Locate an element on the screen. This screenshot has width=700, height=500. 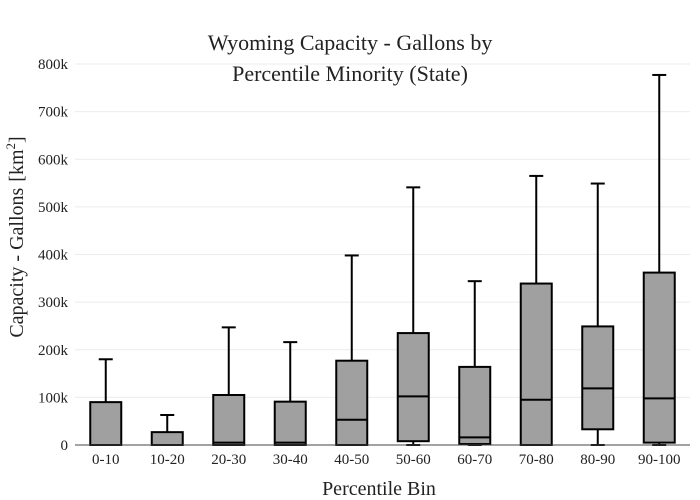
y-tick-label: 400k is located at coordinates (53, 256).